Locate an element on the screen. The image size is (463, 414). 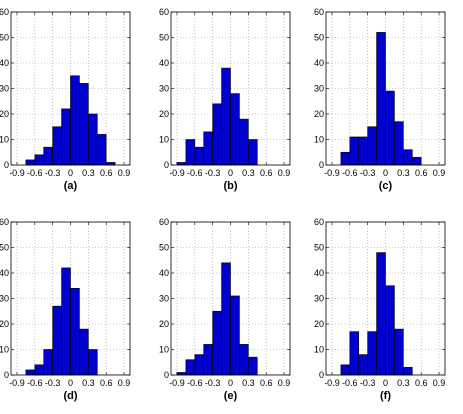
panel-label: (b) is located at coordinates (230, 186).